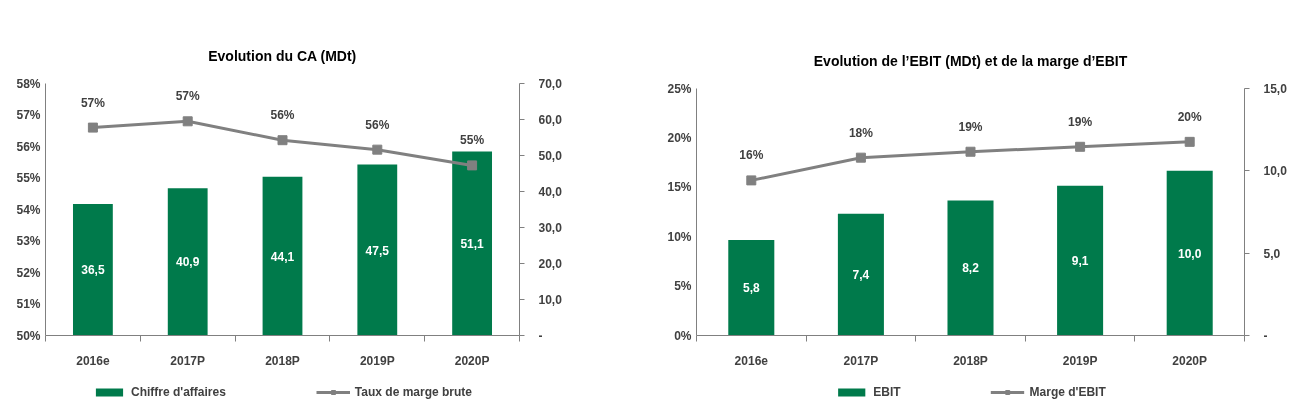 The height and width of the screenshot is (416, 1296). Describe the element at coordinates (28, 83) in the screenshot. I see `y-tick-label: 58%` at that location.